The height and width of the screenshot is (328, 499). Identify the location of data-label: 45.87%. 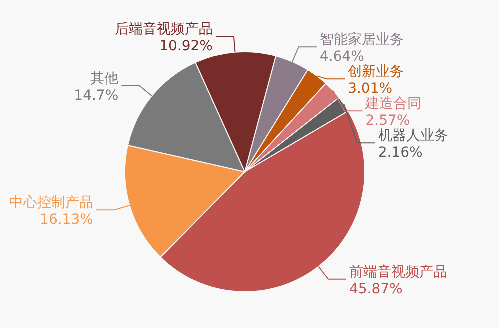
(376, 289).